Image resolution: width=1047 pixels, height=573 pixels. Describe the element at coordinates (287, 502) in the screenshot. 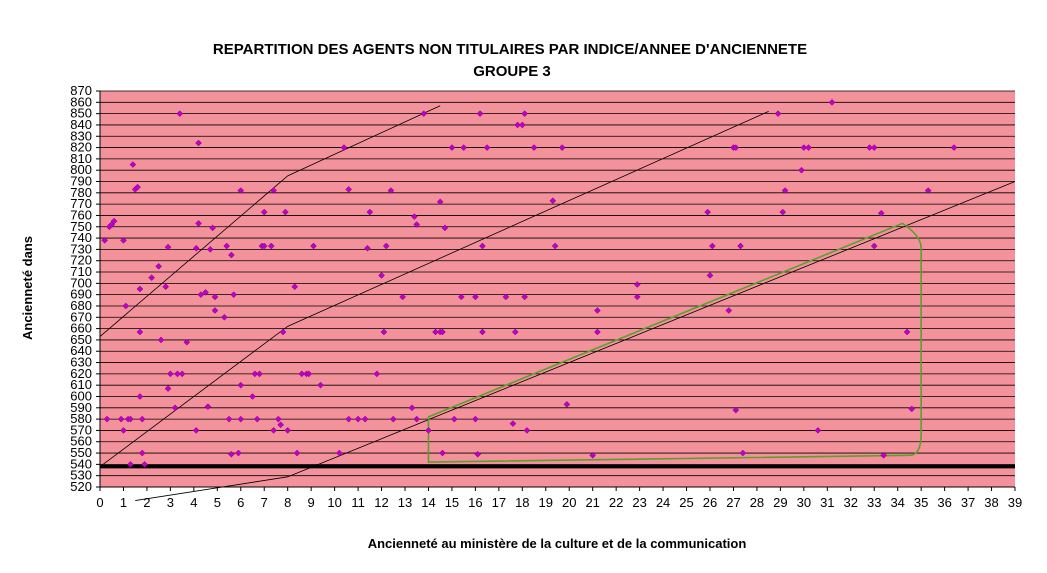

I see `x-tick-label: 8` at that location.